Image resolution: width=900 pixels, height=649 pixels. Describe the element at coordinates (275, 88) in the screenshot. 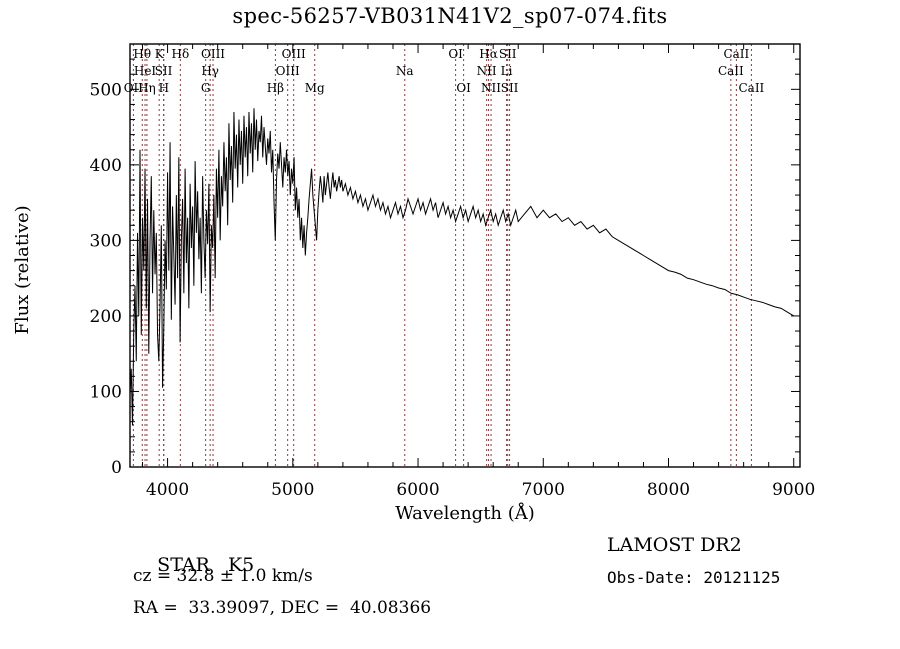

I see `line-label-hβ: Hβ` at that location.